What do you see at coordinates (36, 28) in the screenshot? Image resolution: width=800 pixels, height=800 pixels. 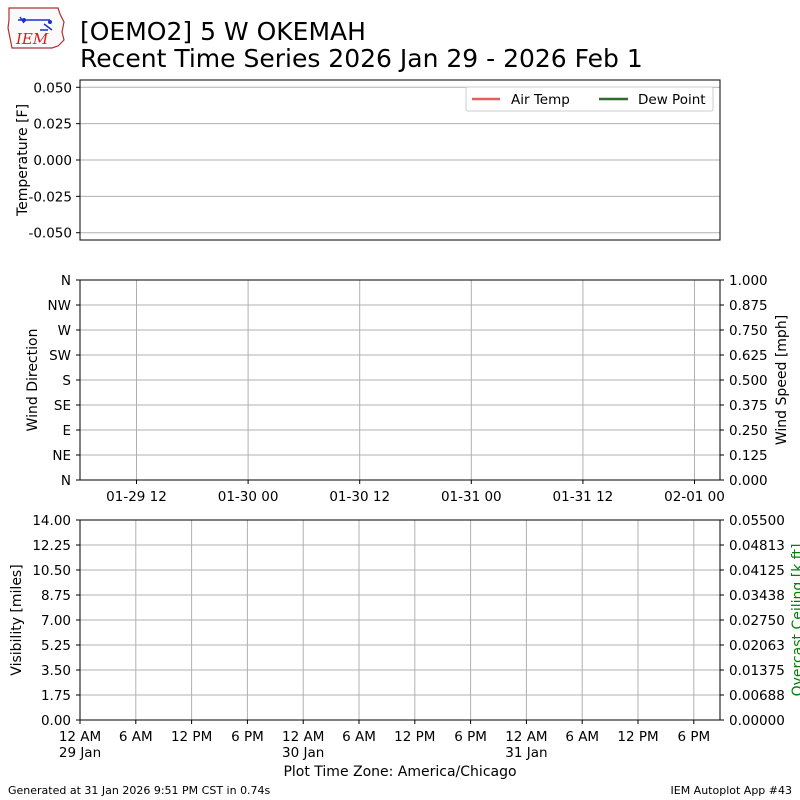 I see `iem-logo: IEM` at bounding box center [36, 28].